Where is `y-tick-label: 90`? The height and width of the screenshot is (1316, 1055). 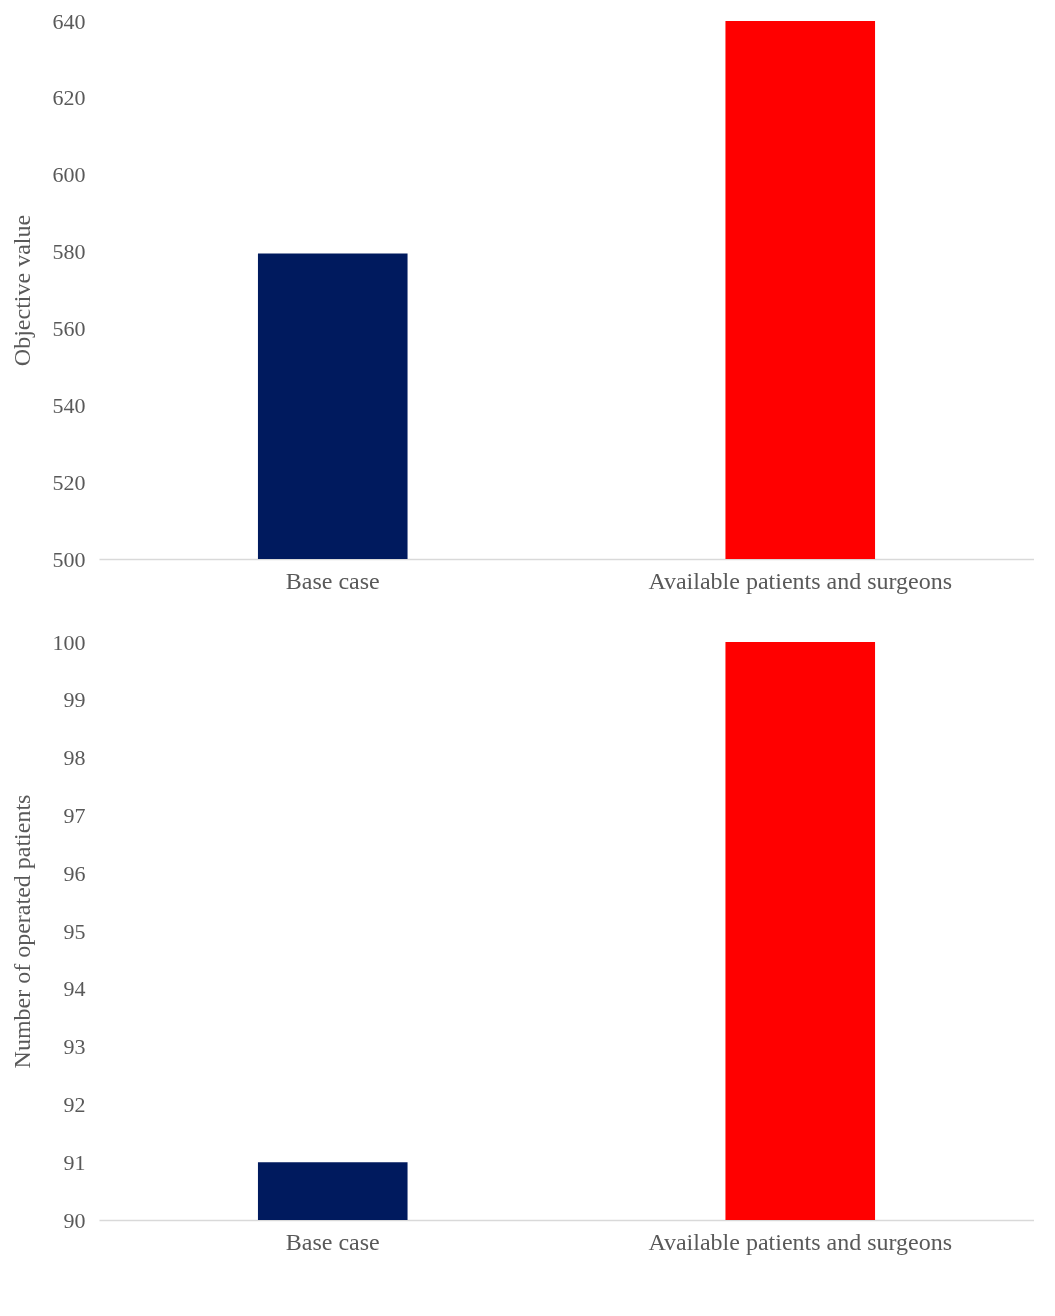 y-tick-label: 90 is located at coordinates (74, 1220).